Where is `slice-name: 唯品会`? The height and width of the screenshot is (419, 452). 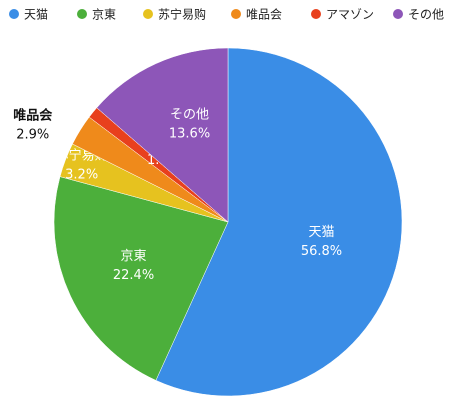 slice-name: 唯品会 is located at coordinates (33, 116).